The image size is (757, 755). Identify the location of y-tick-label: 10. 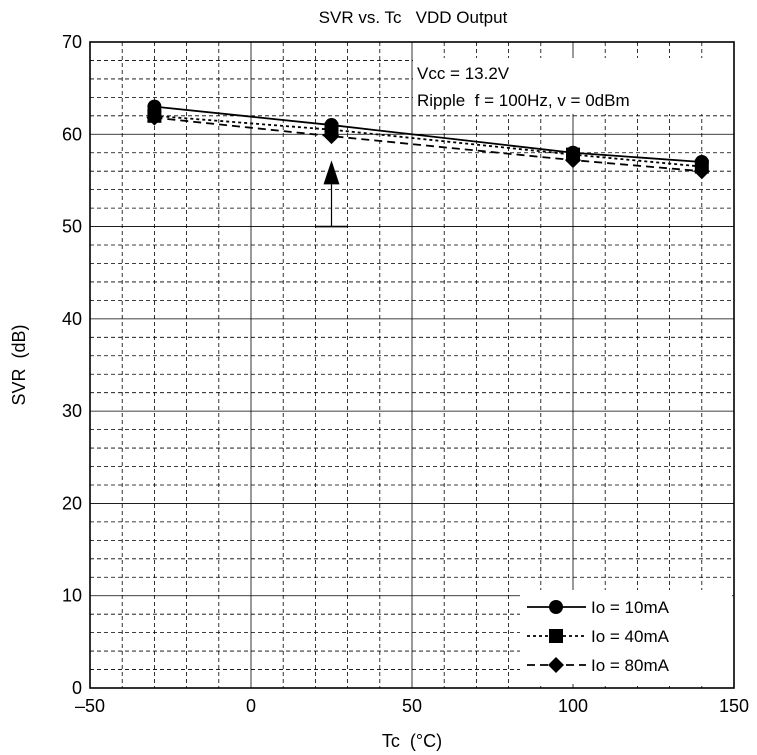
(72, 596).